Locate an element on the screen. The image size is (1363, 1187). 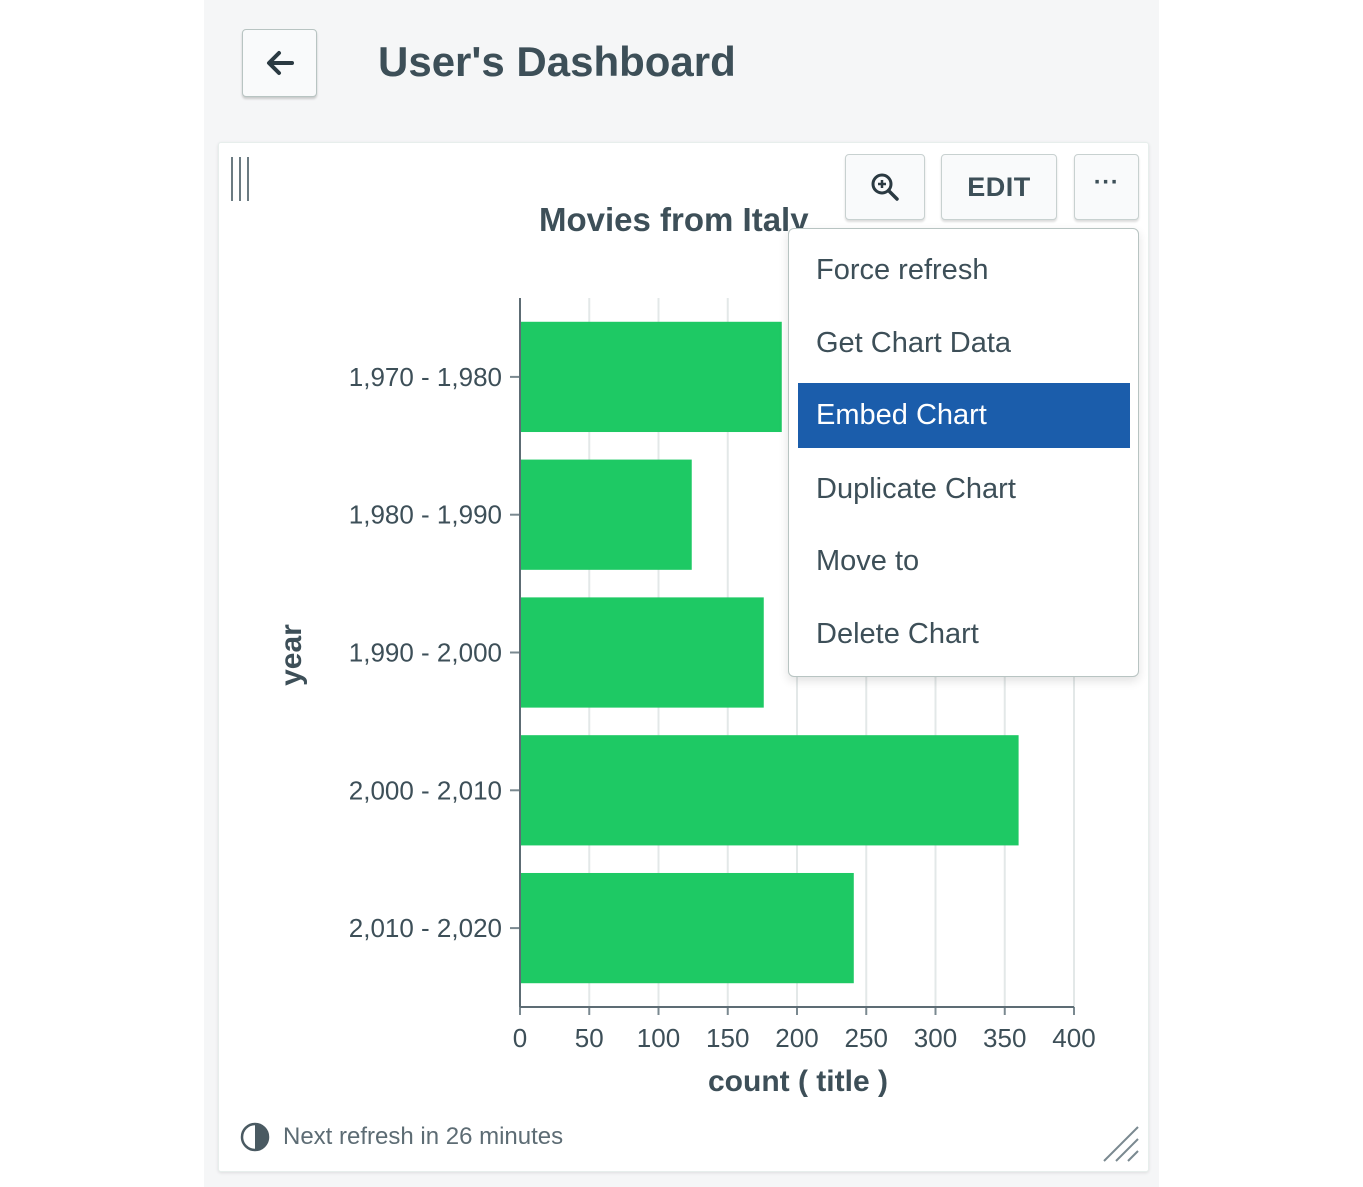
back-button is located at coordinates (279, 63).